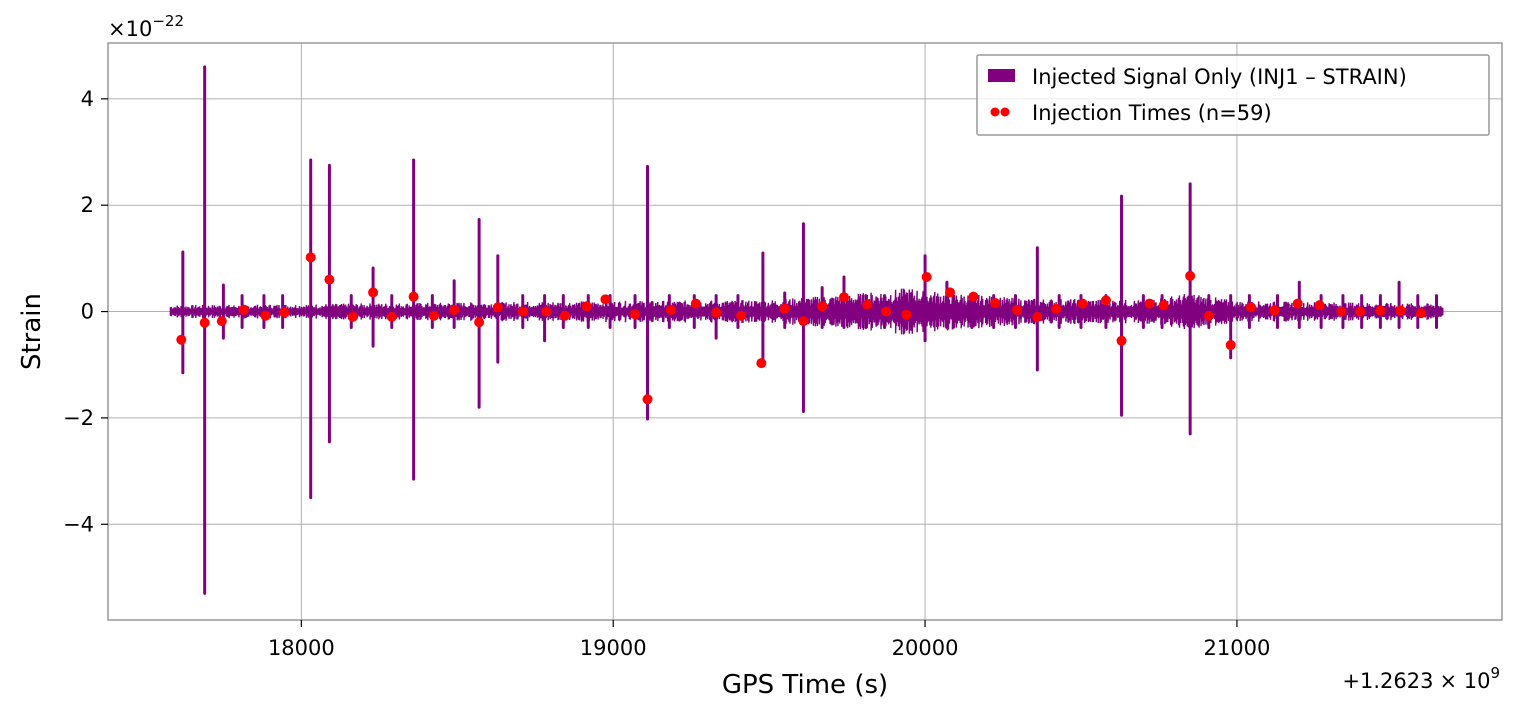  What do you see at coordinates (1237, 648) in the screenshot?
I see `x-tick-label: 21000` at bounding box center [1237, 648].